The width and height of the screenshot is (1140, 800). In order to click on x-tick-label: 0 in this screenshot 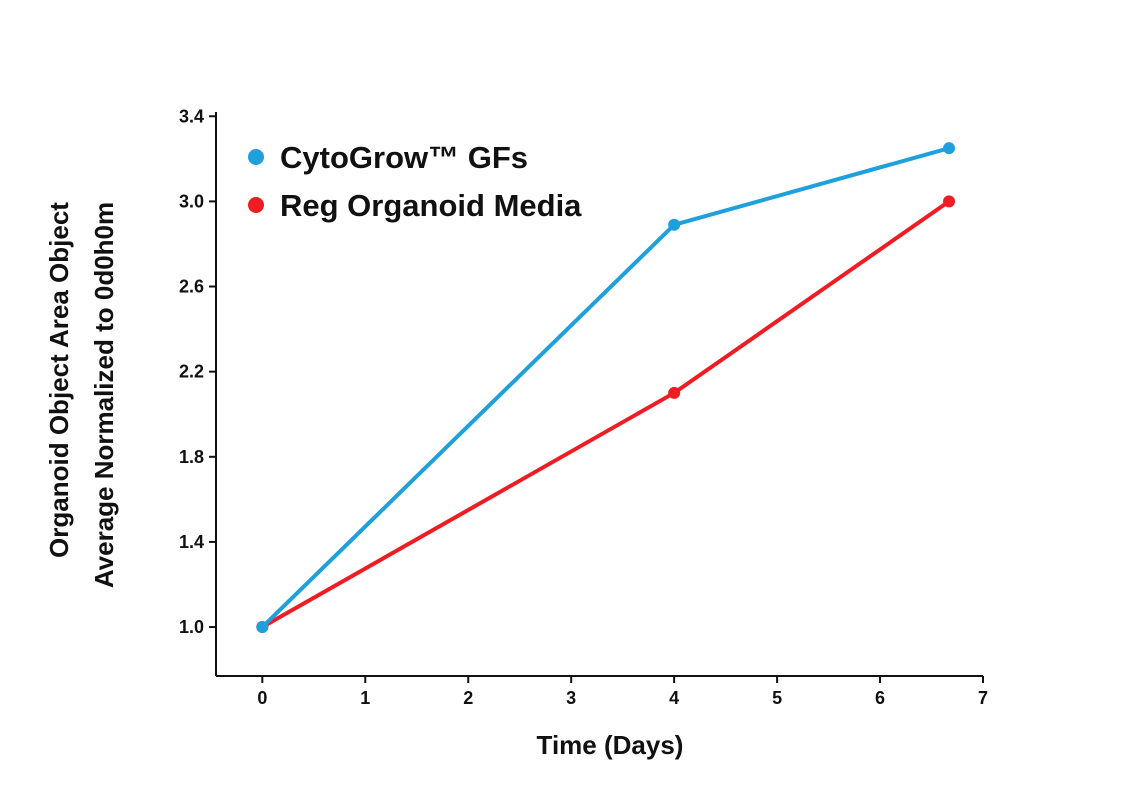, I will do `click(262, 698)`.